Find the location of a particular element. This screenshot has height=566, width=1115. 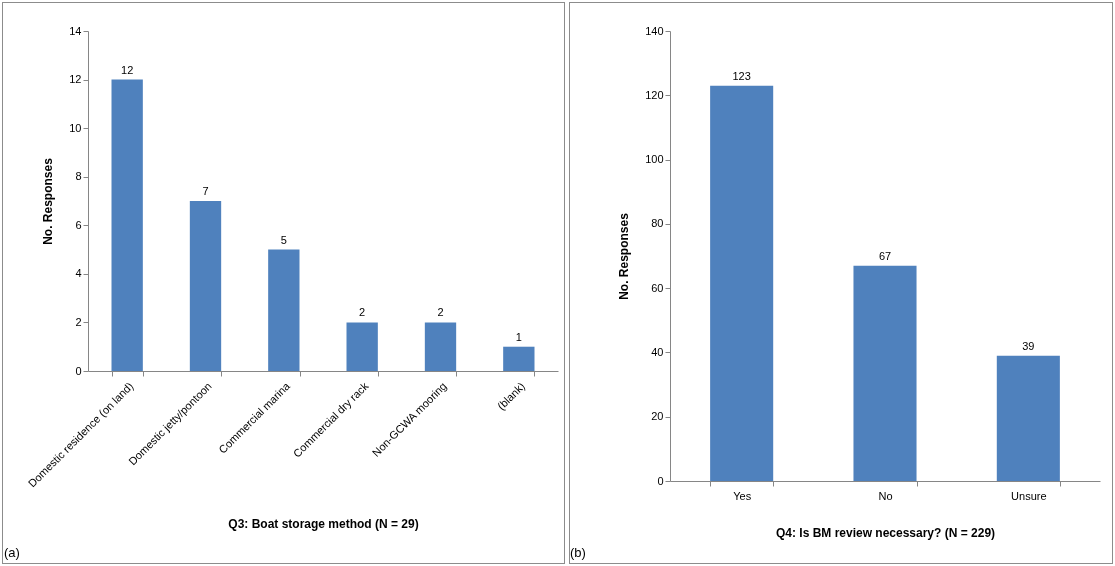

data-label: 12 is located at coordinates (127, 69).